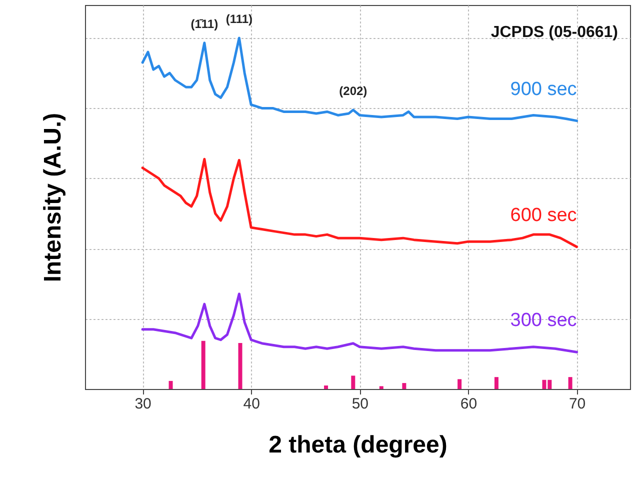 The image size is (641, 484). Describe the element at coordinates (577, 404) in the screenshot. I see `x-tick-label: 70` at that location.